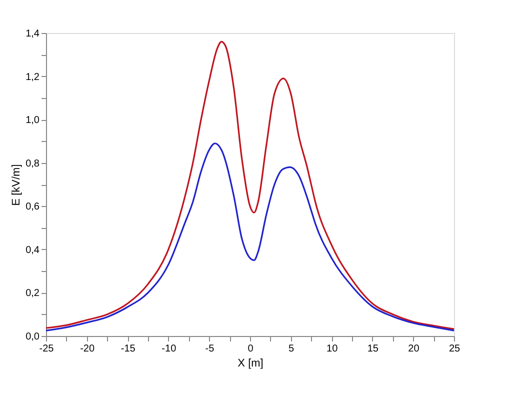 This screenshot has width=514, height=398. What do you see at coordinates (169, 349) in the screenshot?
I see `x-tick-label: -10` at bounding box center [169, 349].